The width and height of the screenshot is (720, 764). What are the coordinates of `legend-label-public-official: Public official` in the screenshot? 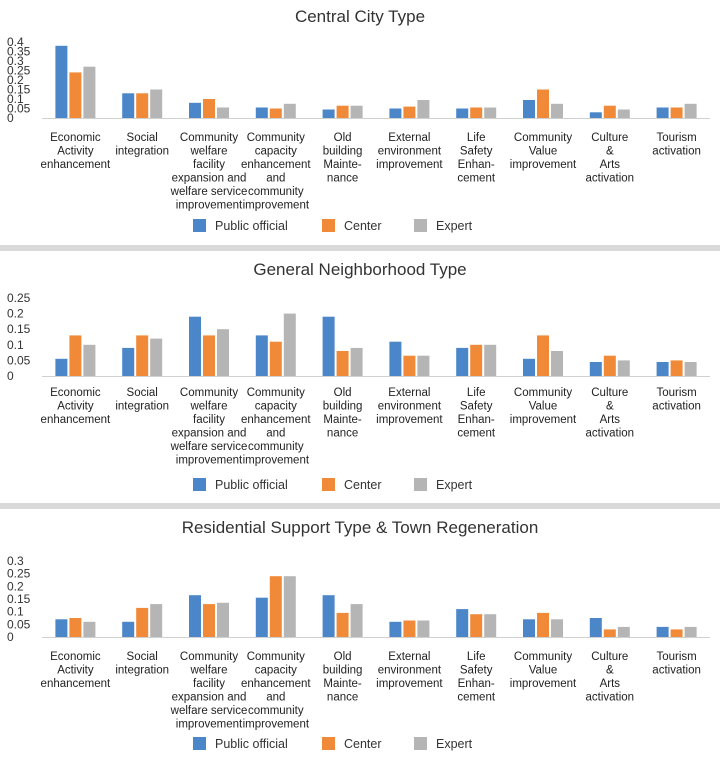 It's located at (251, 744).